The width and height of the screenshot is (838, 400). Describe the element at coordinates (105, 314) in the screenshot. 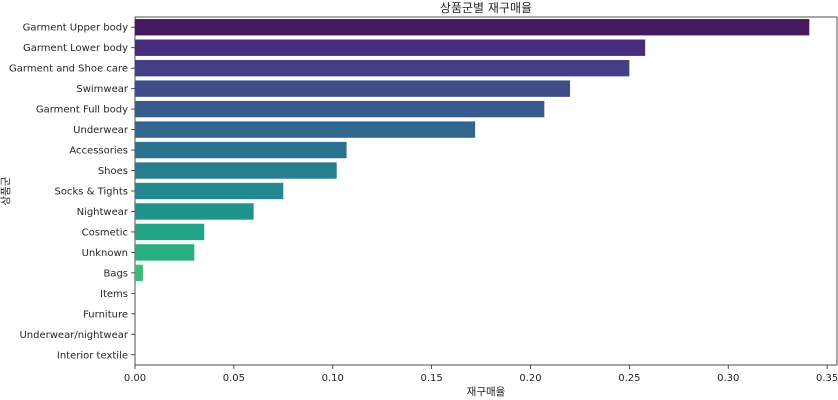

I see `category-label: Furniture` at that location.